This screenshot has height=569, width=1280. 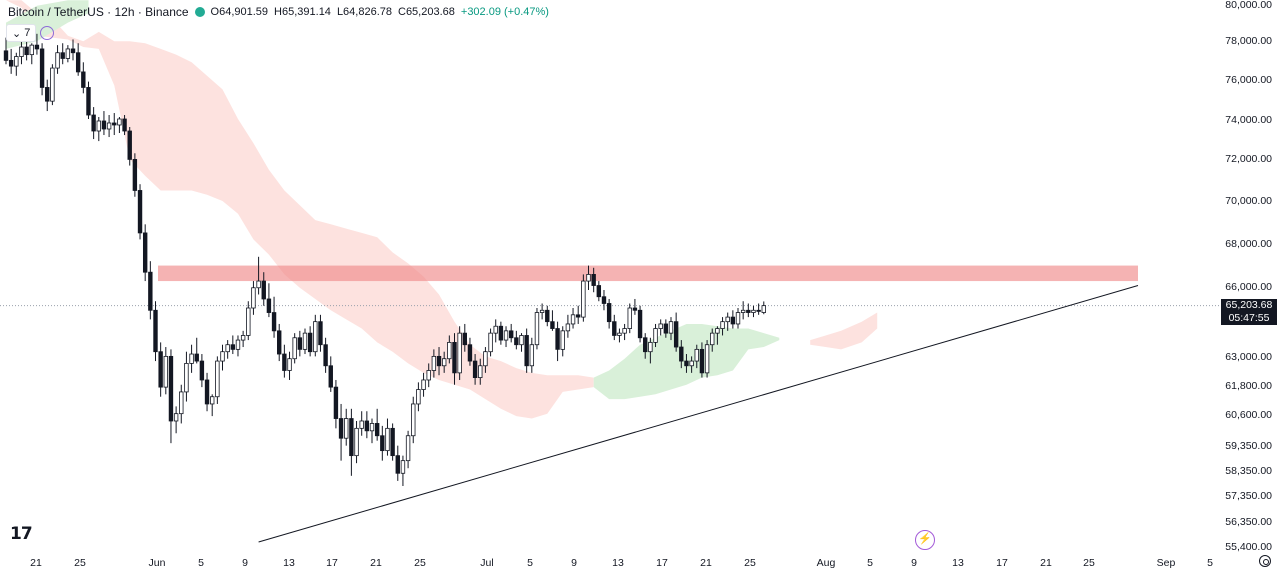 I want to click on tradingview-logo: 17, so click(x=21, y=534).